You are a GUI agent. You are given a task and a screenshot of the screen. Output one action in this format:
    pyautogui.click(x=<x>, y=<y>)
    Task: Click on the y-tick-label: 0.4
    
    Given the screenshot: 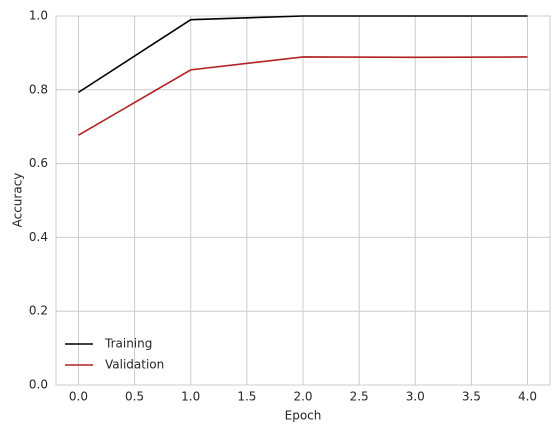 What is the action you would take?
    pyautogui.click(x=38, y=237)
    